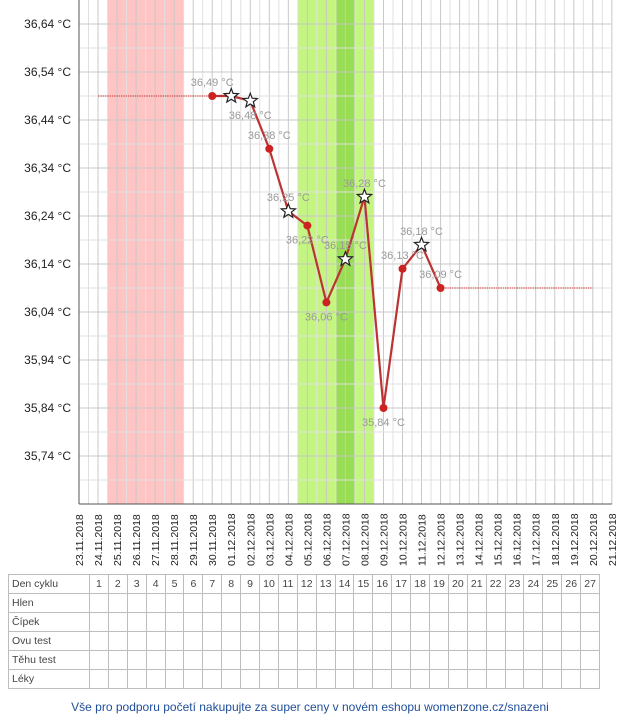 Image resolution: width=620 pixels, height=720 pixels. Describe the element at coordinates (440, 275) in the screenshot. I see `data-label: 36,09 °C` at that location.